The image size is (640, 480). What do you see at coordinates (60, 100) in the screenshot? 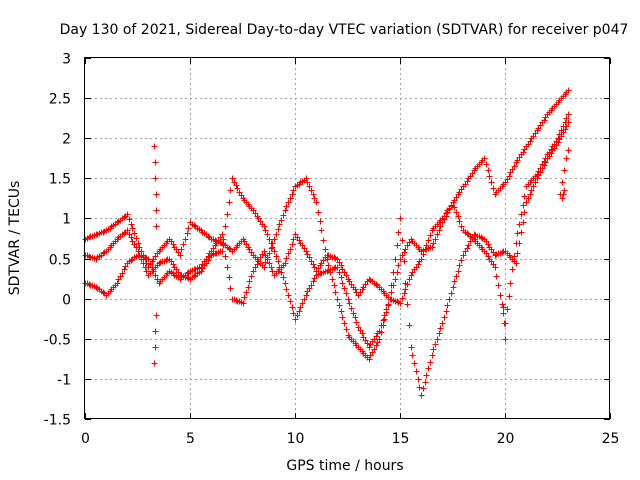
I see `y-tick-label: 2.5` at bounding box center [60, 100].